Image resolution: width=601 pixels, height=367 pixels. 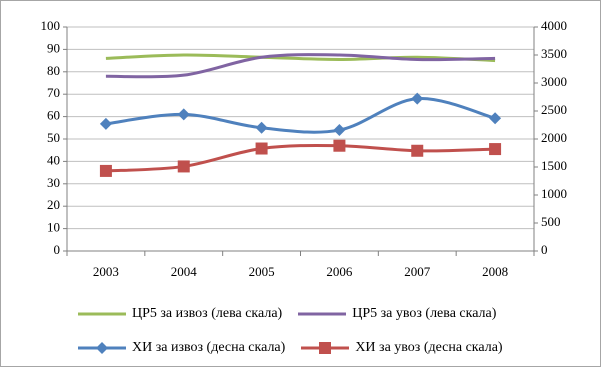 I want to click on legend-swatch-cr5-import, so click(x=322, y=314).